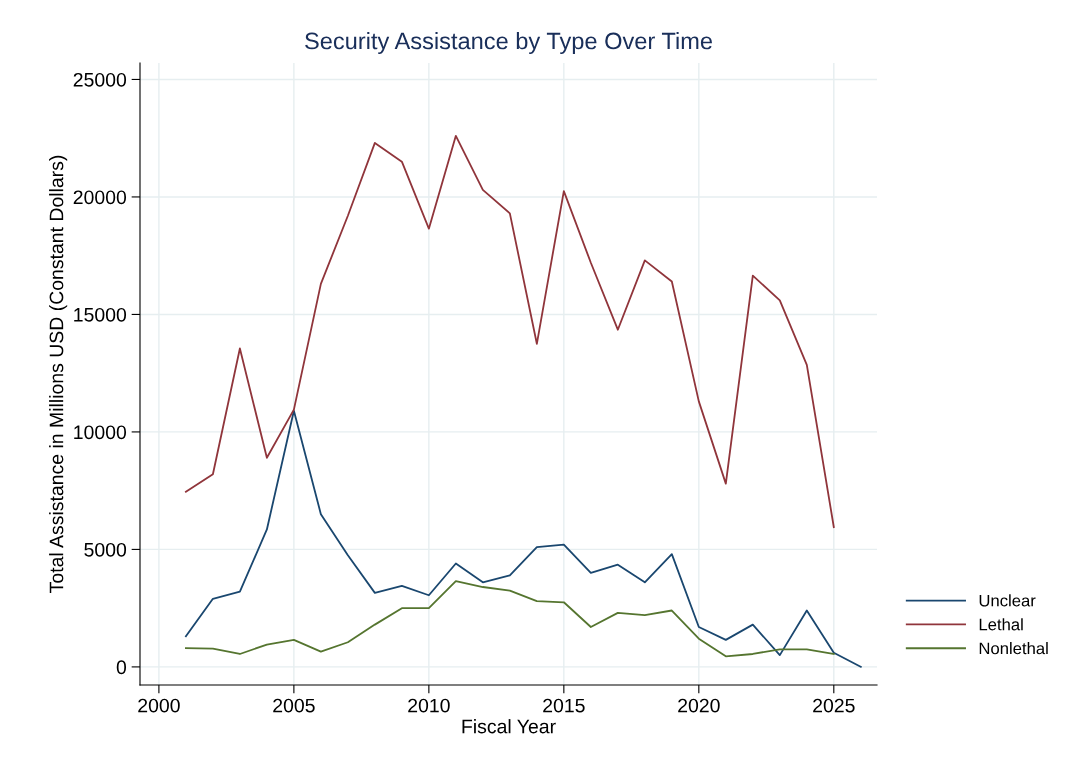 The width and height of the screenshot is (1071, 779). I want to click on y-tick-label: 10000, so click(100, 432).